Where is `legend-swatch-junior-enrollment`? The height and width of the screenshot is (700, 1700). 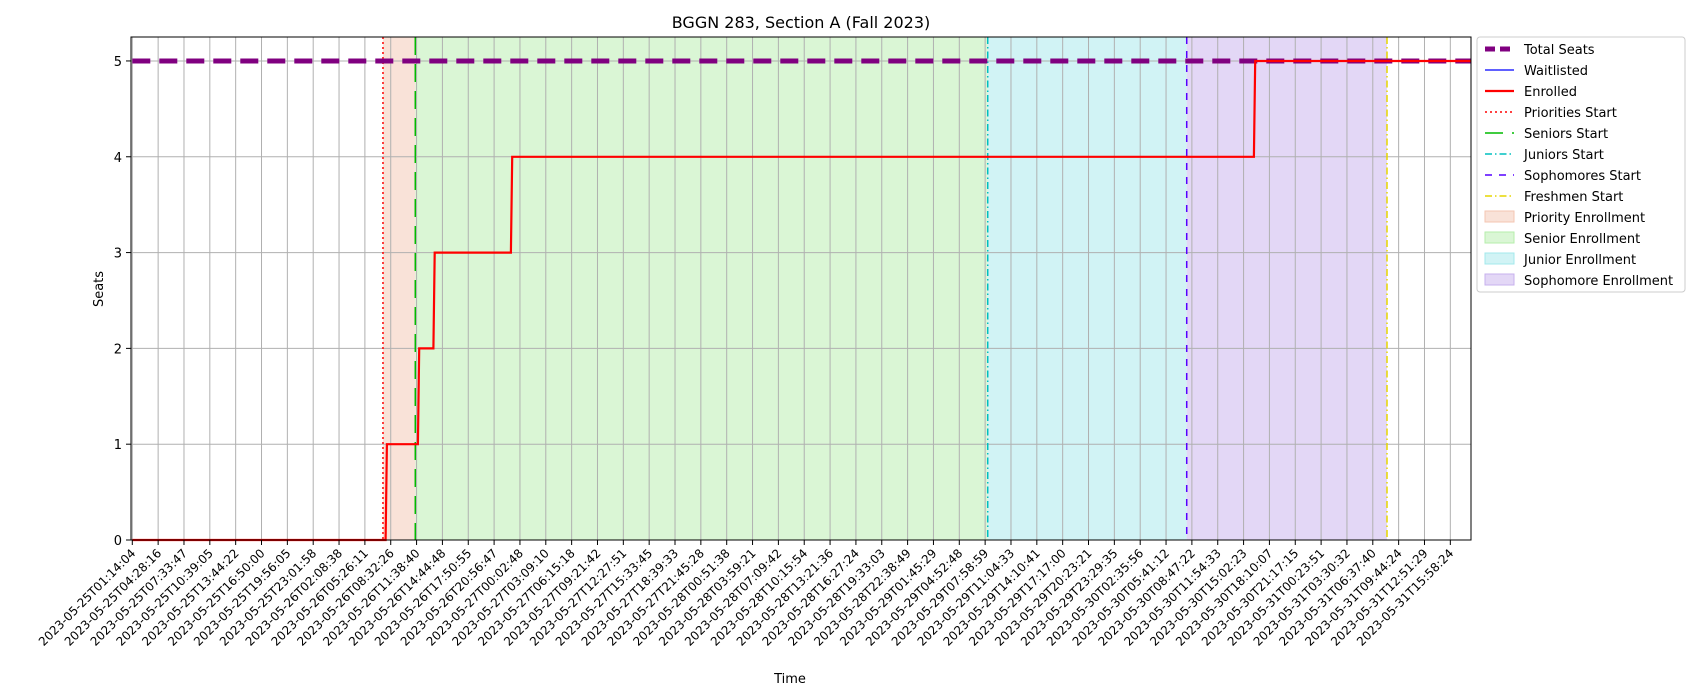
legend-swatch-junior-enrollment is located at coordinates (1499, 258).